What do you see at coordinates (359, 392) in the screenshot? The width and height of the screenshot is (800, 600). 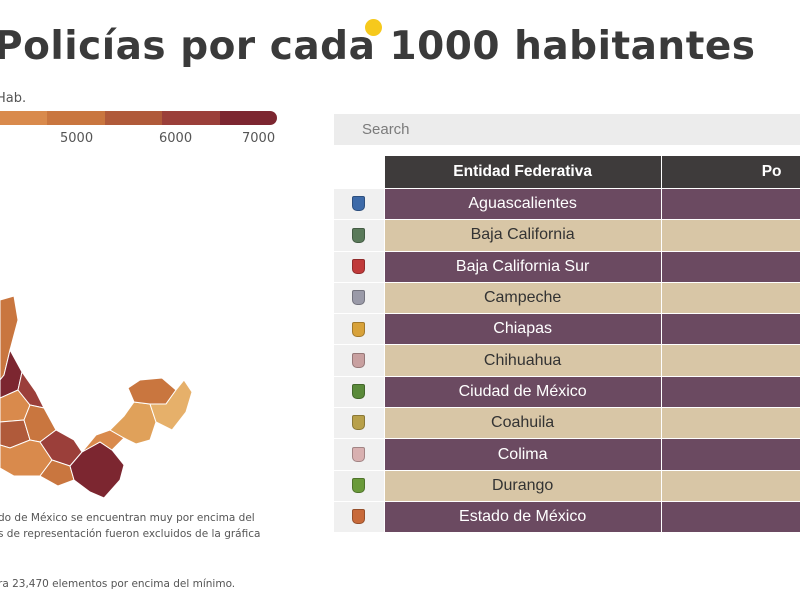 I see `ciudad-de-mexico-shield-icon` at bounding box center [359, 392].